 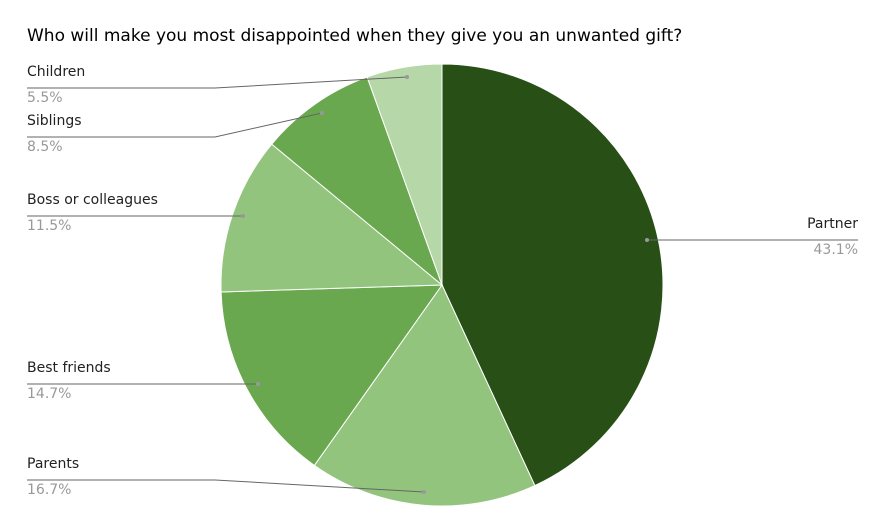 I want to click on legend-label: Children, so click(x=56, y=72).